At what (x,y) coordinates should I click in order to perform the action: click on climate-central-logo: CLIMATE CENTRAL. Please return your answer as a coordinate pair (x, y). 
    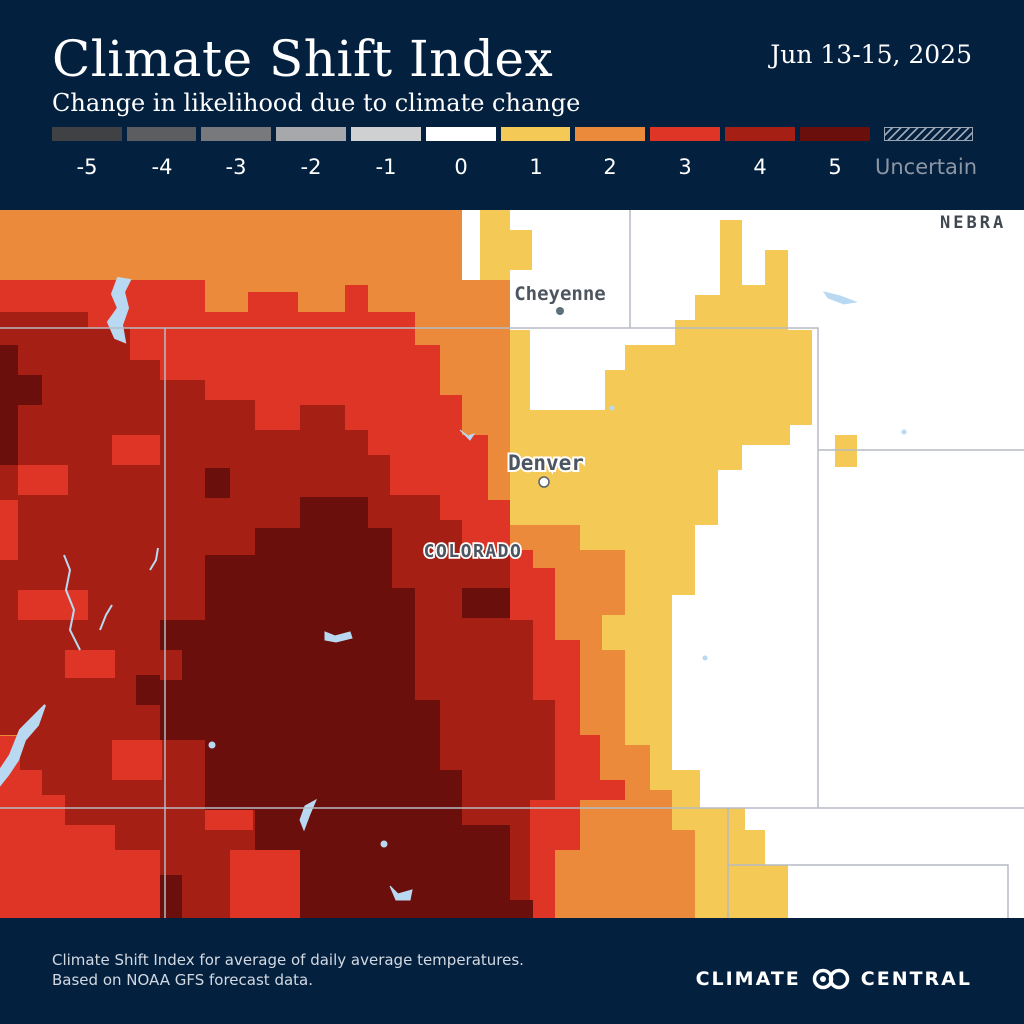
    Looking at the image, I should click on (834, 979).